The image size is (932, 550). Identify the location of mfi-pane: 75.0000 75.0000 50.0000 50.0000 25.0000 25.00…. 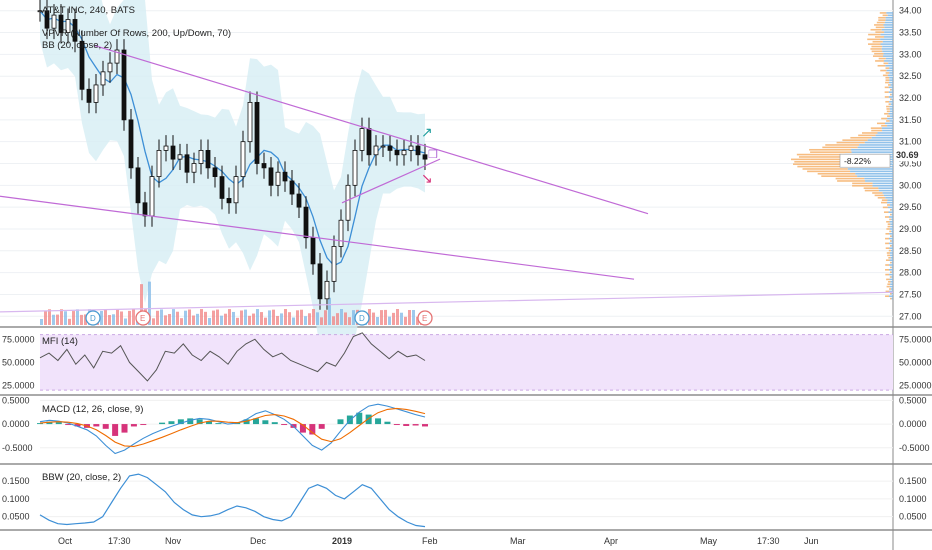
(467, 361).